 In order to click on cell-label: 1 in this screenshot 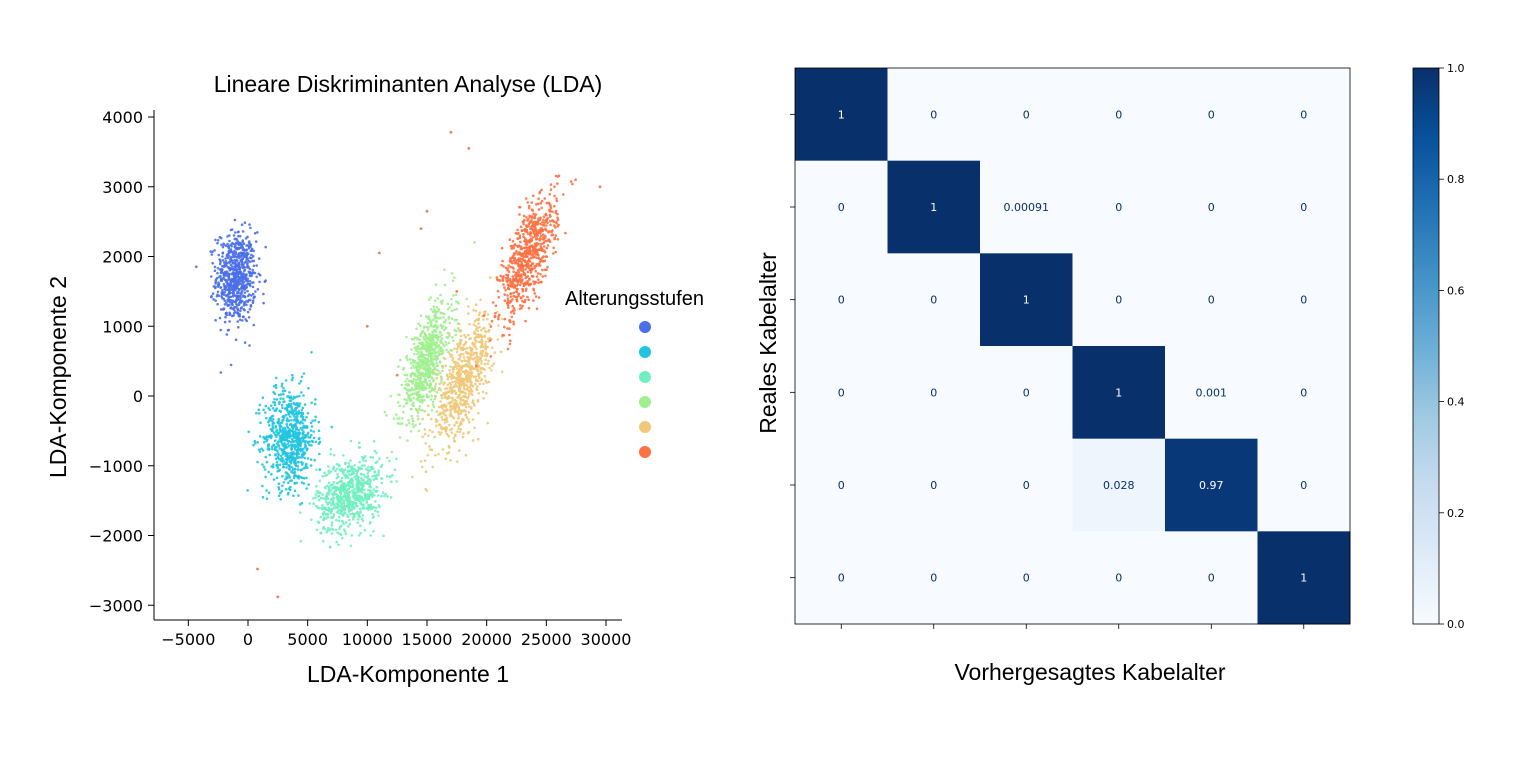, I will do `click(933, 207)`.